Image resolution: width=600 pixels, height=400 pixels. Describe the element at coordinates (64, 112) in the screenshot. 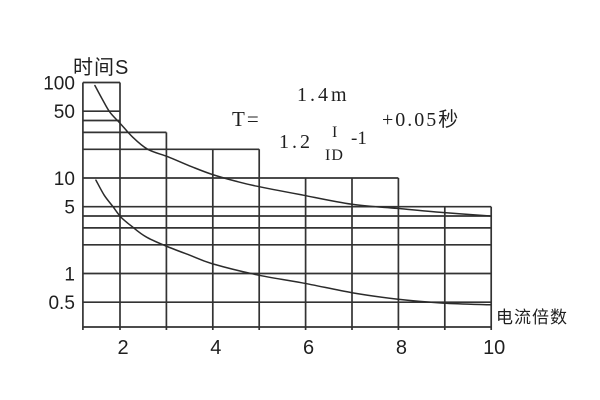

I see `y-tick-label-50: 50` at that location.